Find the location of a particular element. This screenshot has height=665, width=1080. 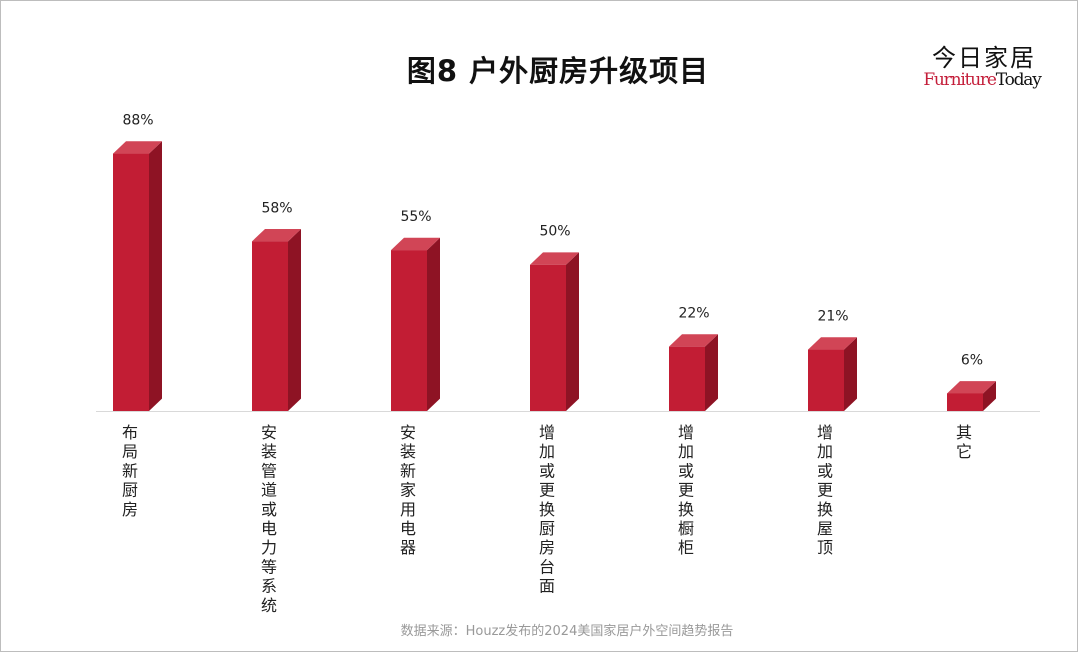

bar-group: 58% 安装管道或电力等系统 is located at coordinates (276, 407).